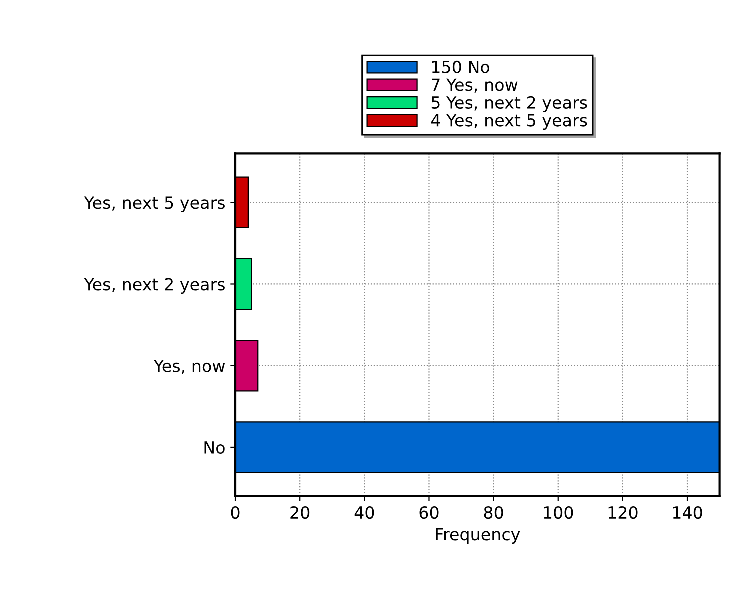 Image resolution: width=736 pixels, height=591 pixels. I want to click on x-tick-label: 60, so click(429, 513).